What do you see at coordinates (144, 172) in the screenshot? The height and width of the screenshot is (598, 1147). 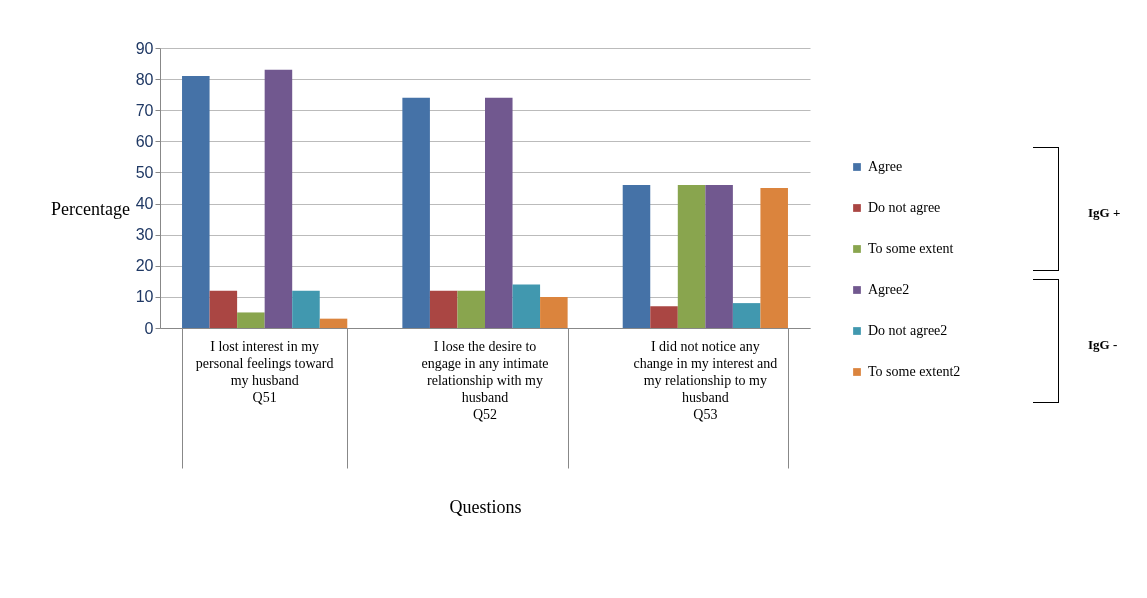 I see `y-tick-label: 50` at bounding box center [144, 172].